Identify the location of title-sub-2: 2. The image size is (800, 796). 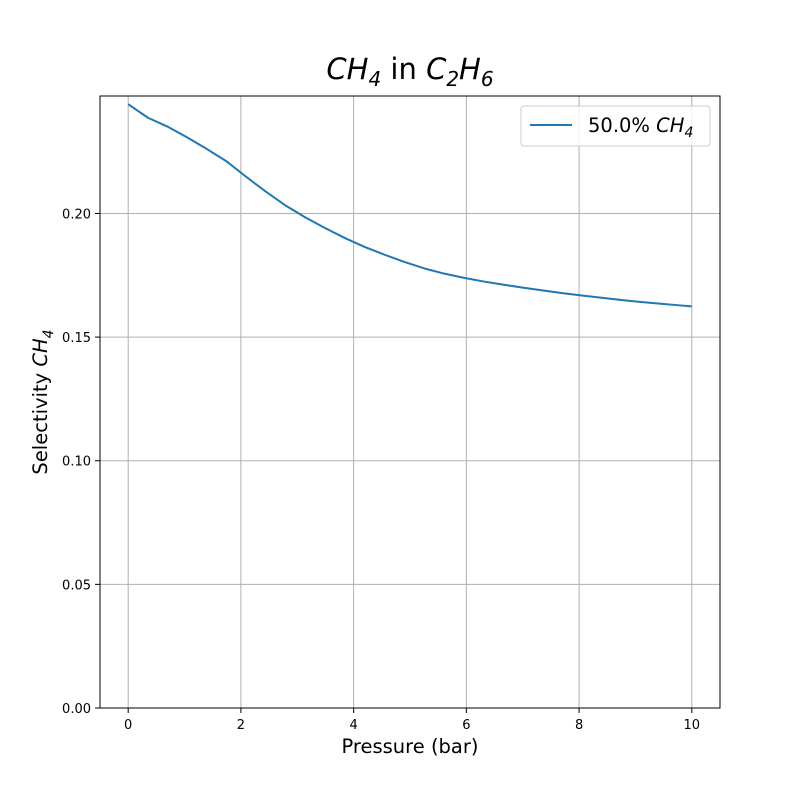
(452, 79).